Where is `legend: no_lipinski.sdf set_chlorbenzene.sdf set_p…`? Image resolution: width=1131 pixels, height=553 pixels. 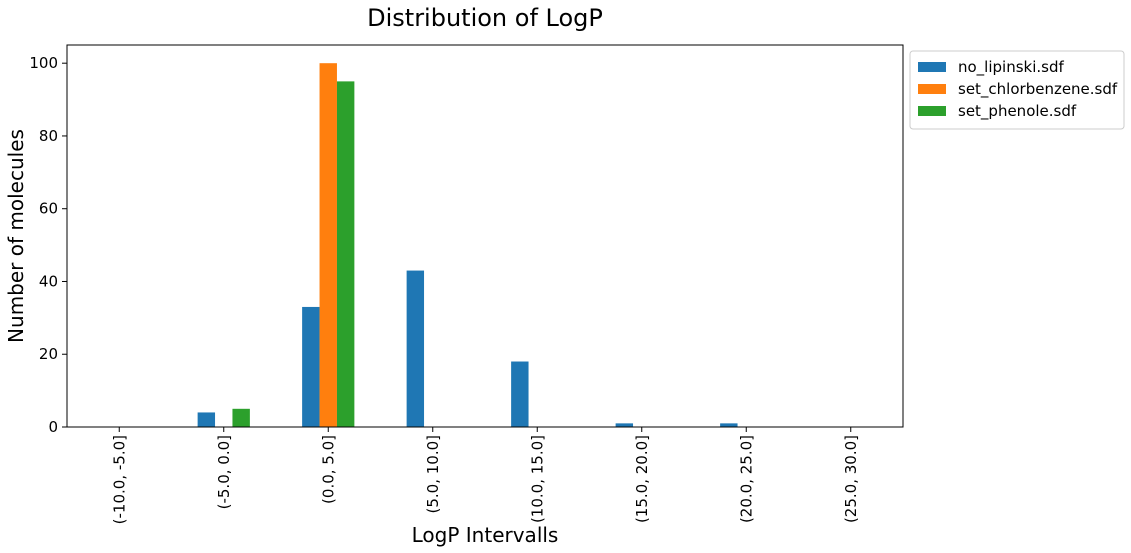
legend: no_lipinski.sdf set_chlorbenzene.sdf set_p… is located at coordinates (1017, 90).